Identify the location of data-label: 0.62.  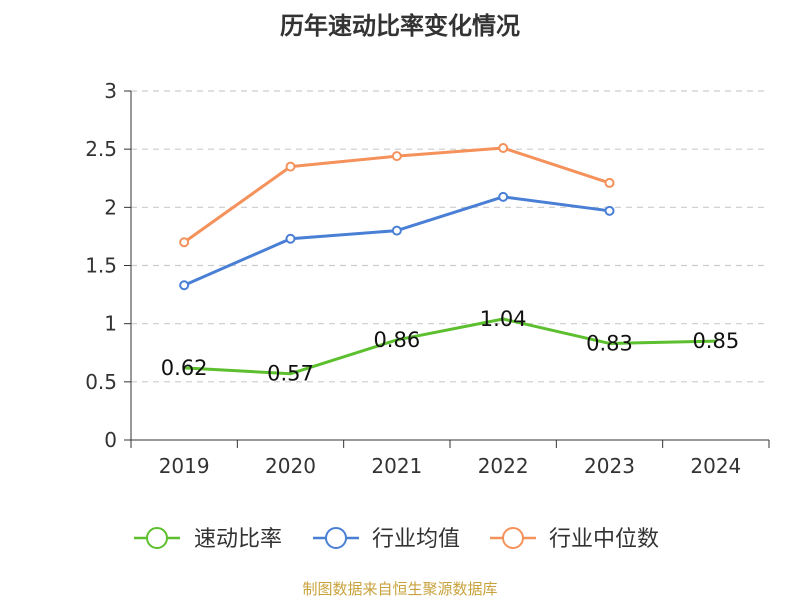
(184, 368).